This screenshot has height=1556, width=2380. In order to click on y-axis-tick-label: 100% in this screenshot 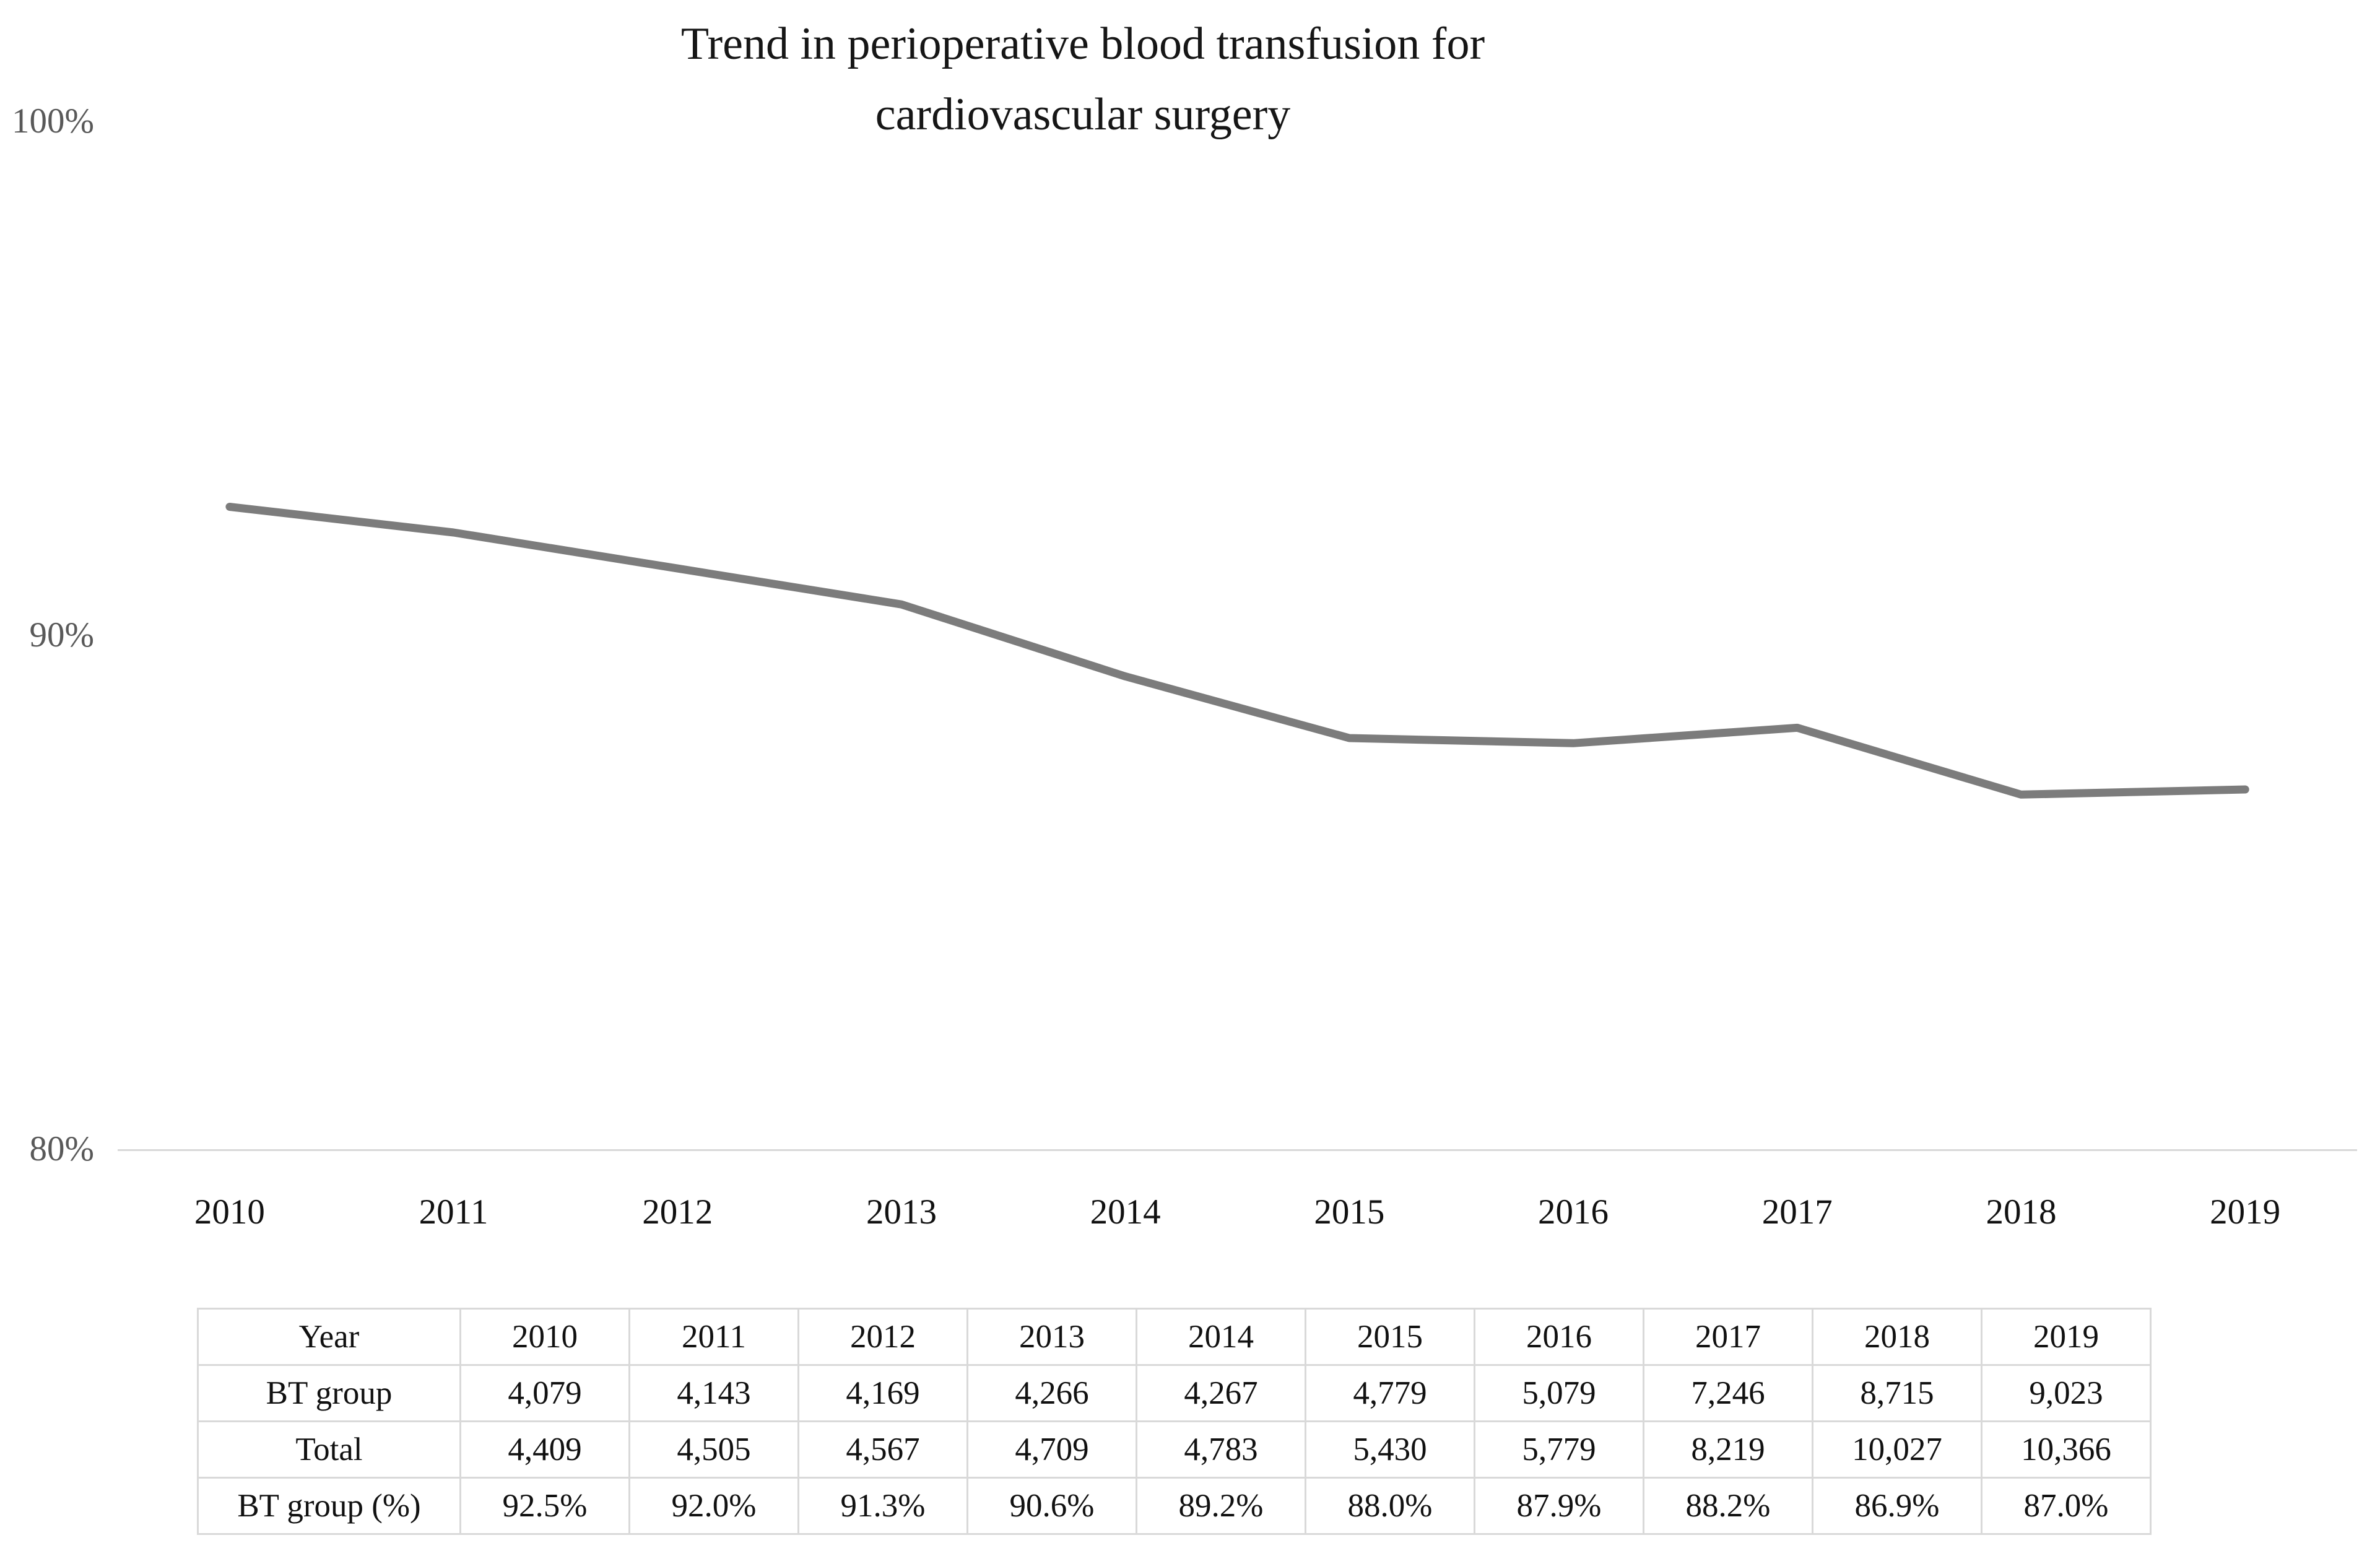, I will do `click(53, 121)`.